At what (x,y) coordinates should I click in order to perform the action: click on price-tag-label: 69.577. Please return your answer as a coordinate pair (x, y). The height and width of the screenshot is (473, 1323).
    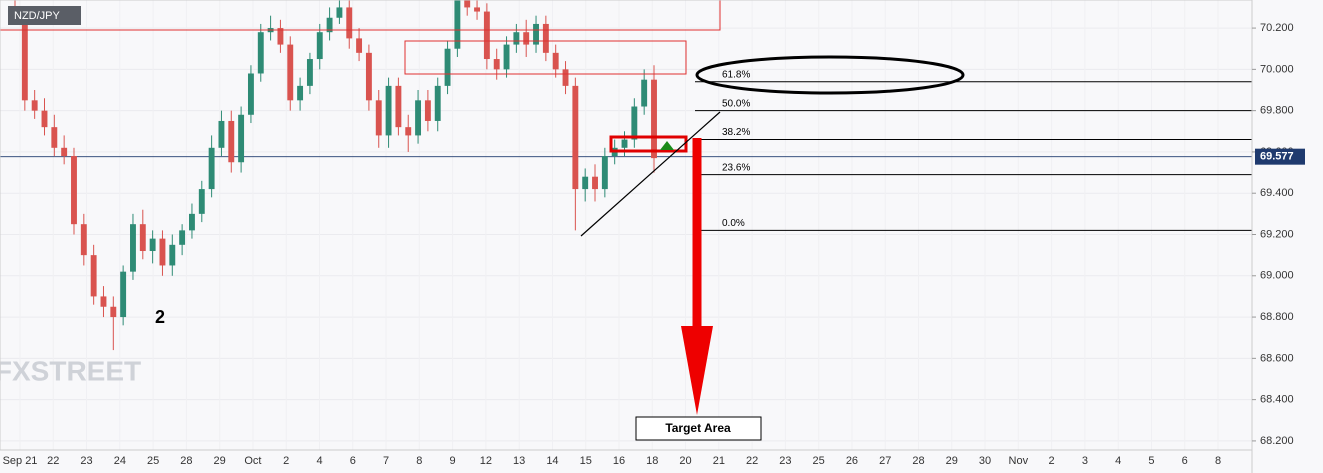
    Looking at the image, I should click on (1277, 157).